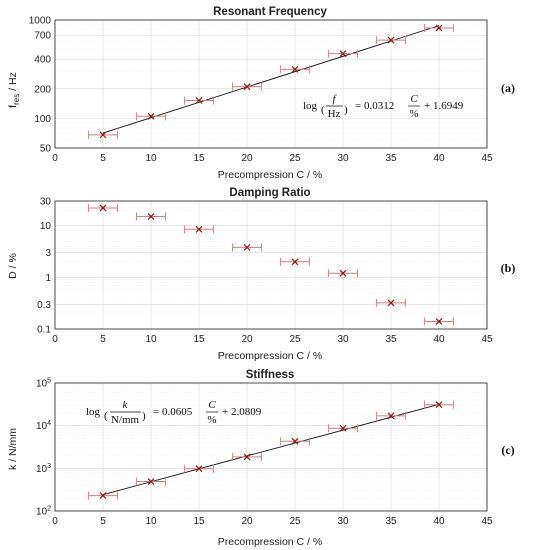 This screenshot has width=547, height=550. Describe the element at coordinates (13, 266) in the screenshot. I see `y-axis-label: D / %` at that location.